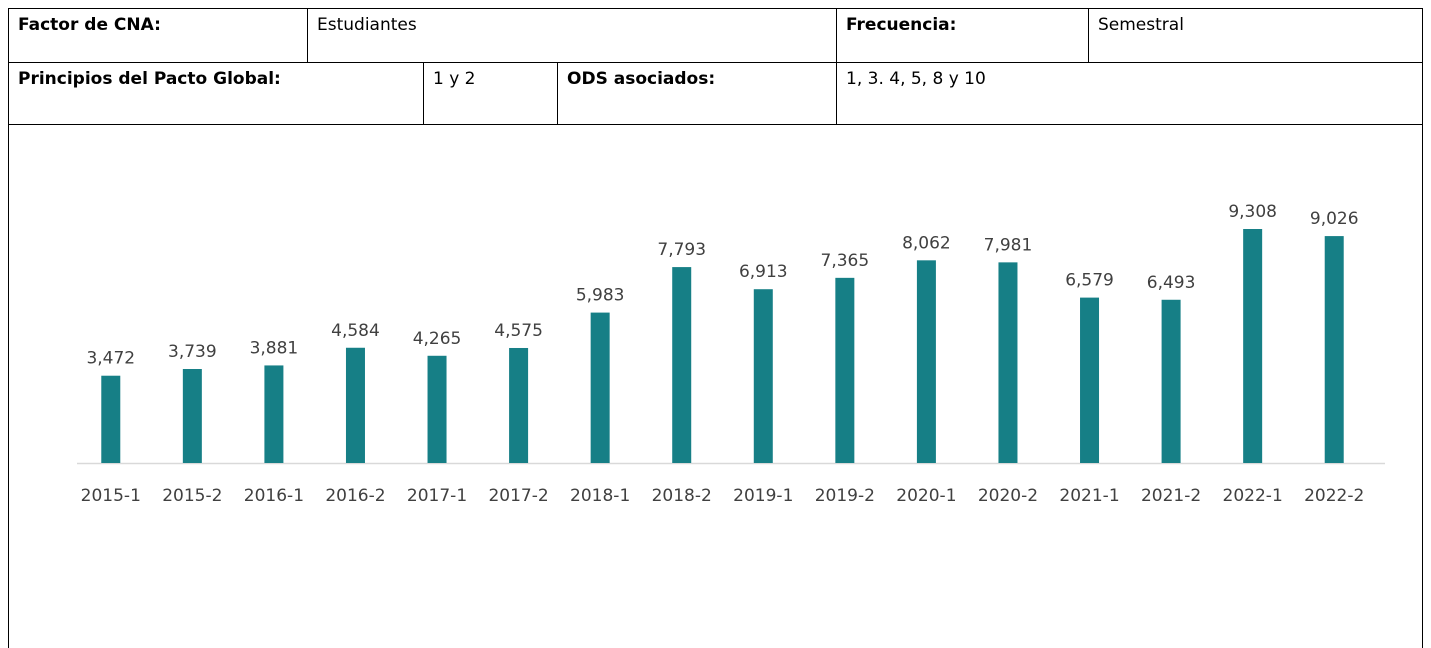 This screenshot has width=1431, height=648. I want to click on x-tick-label: 2022-2, so click(1334, 496).